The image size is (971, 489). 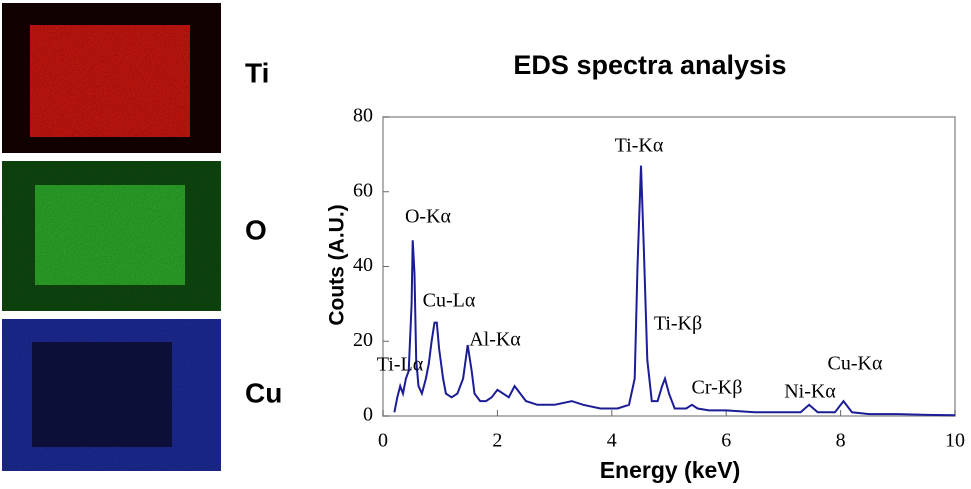 I want to click on x-tick-label: 10, so click(x=955, y=441).